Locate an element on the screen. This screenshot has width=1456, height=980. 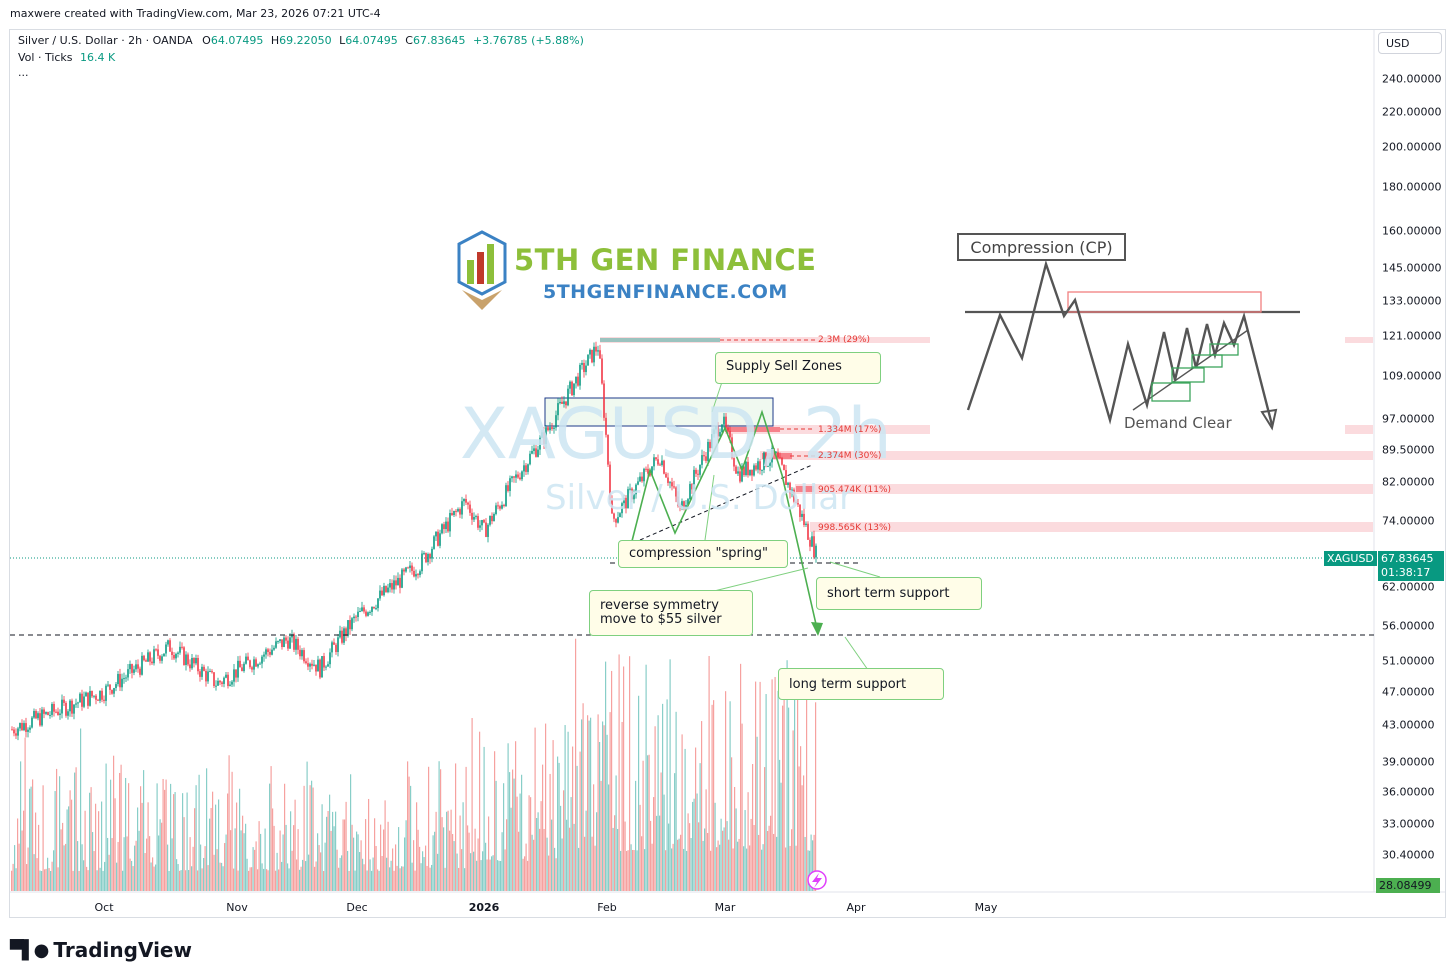
last-price-tag: 67.83645 01:38:17 is located at coordinates (1411, 566).